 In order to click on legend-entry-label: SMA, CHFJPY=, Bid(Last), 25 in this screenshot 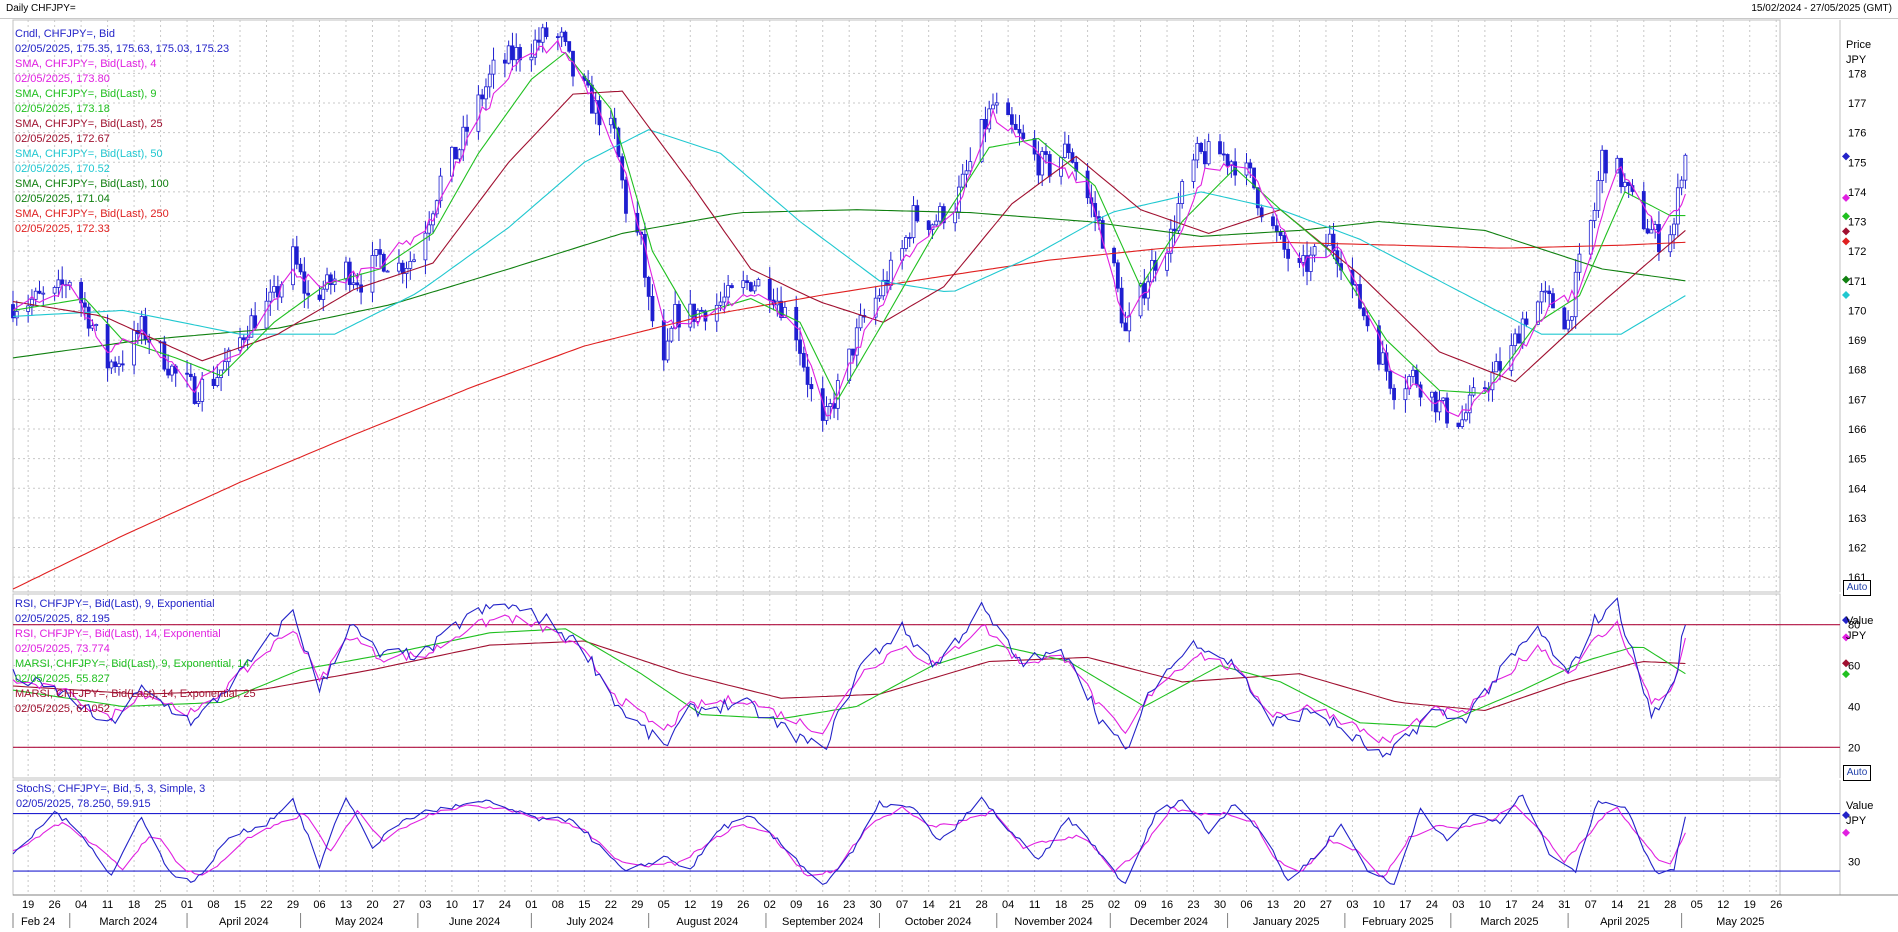, I will do `click(89, 124)`.